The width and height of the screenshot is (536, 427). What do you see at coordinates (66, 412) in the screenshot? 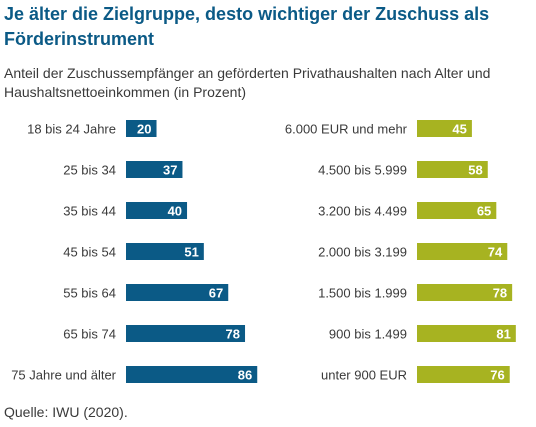
I see `source-note: Quelle: IWU (2020).` at bounding box center [66, 412].